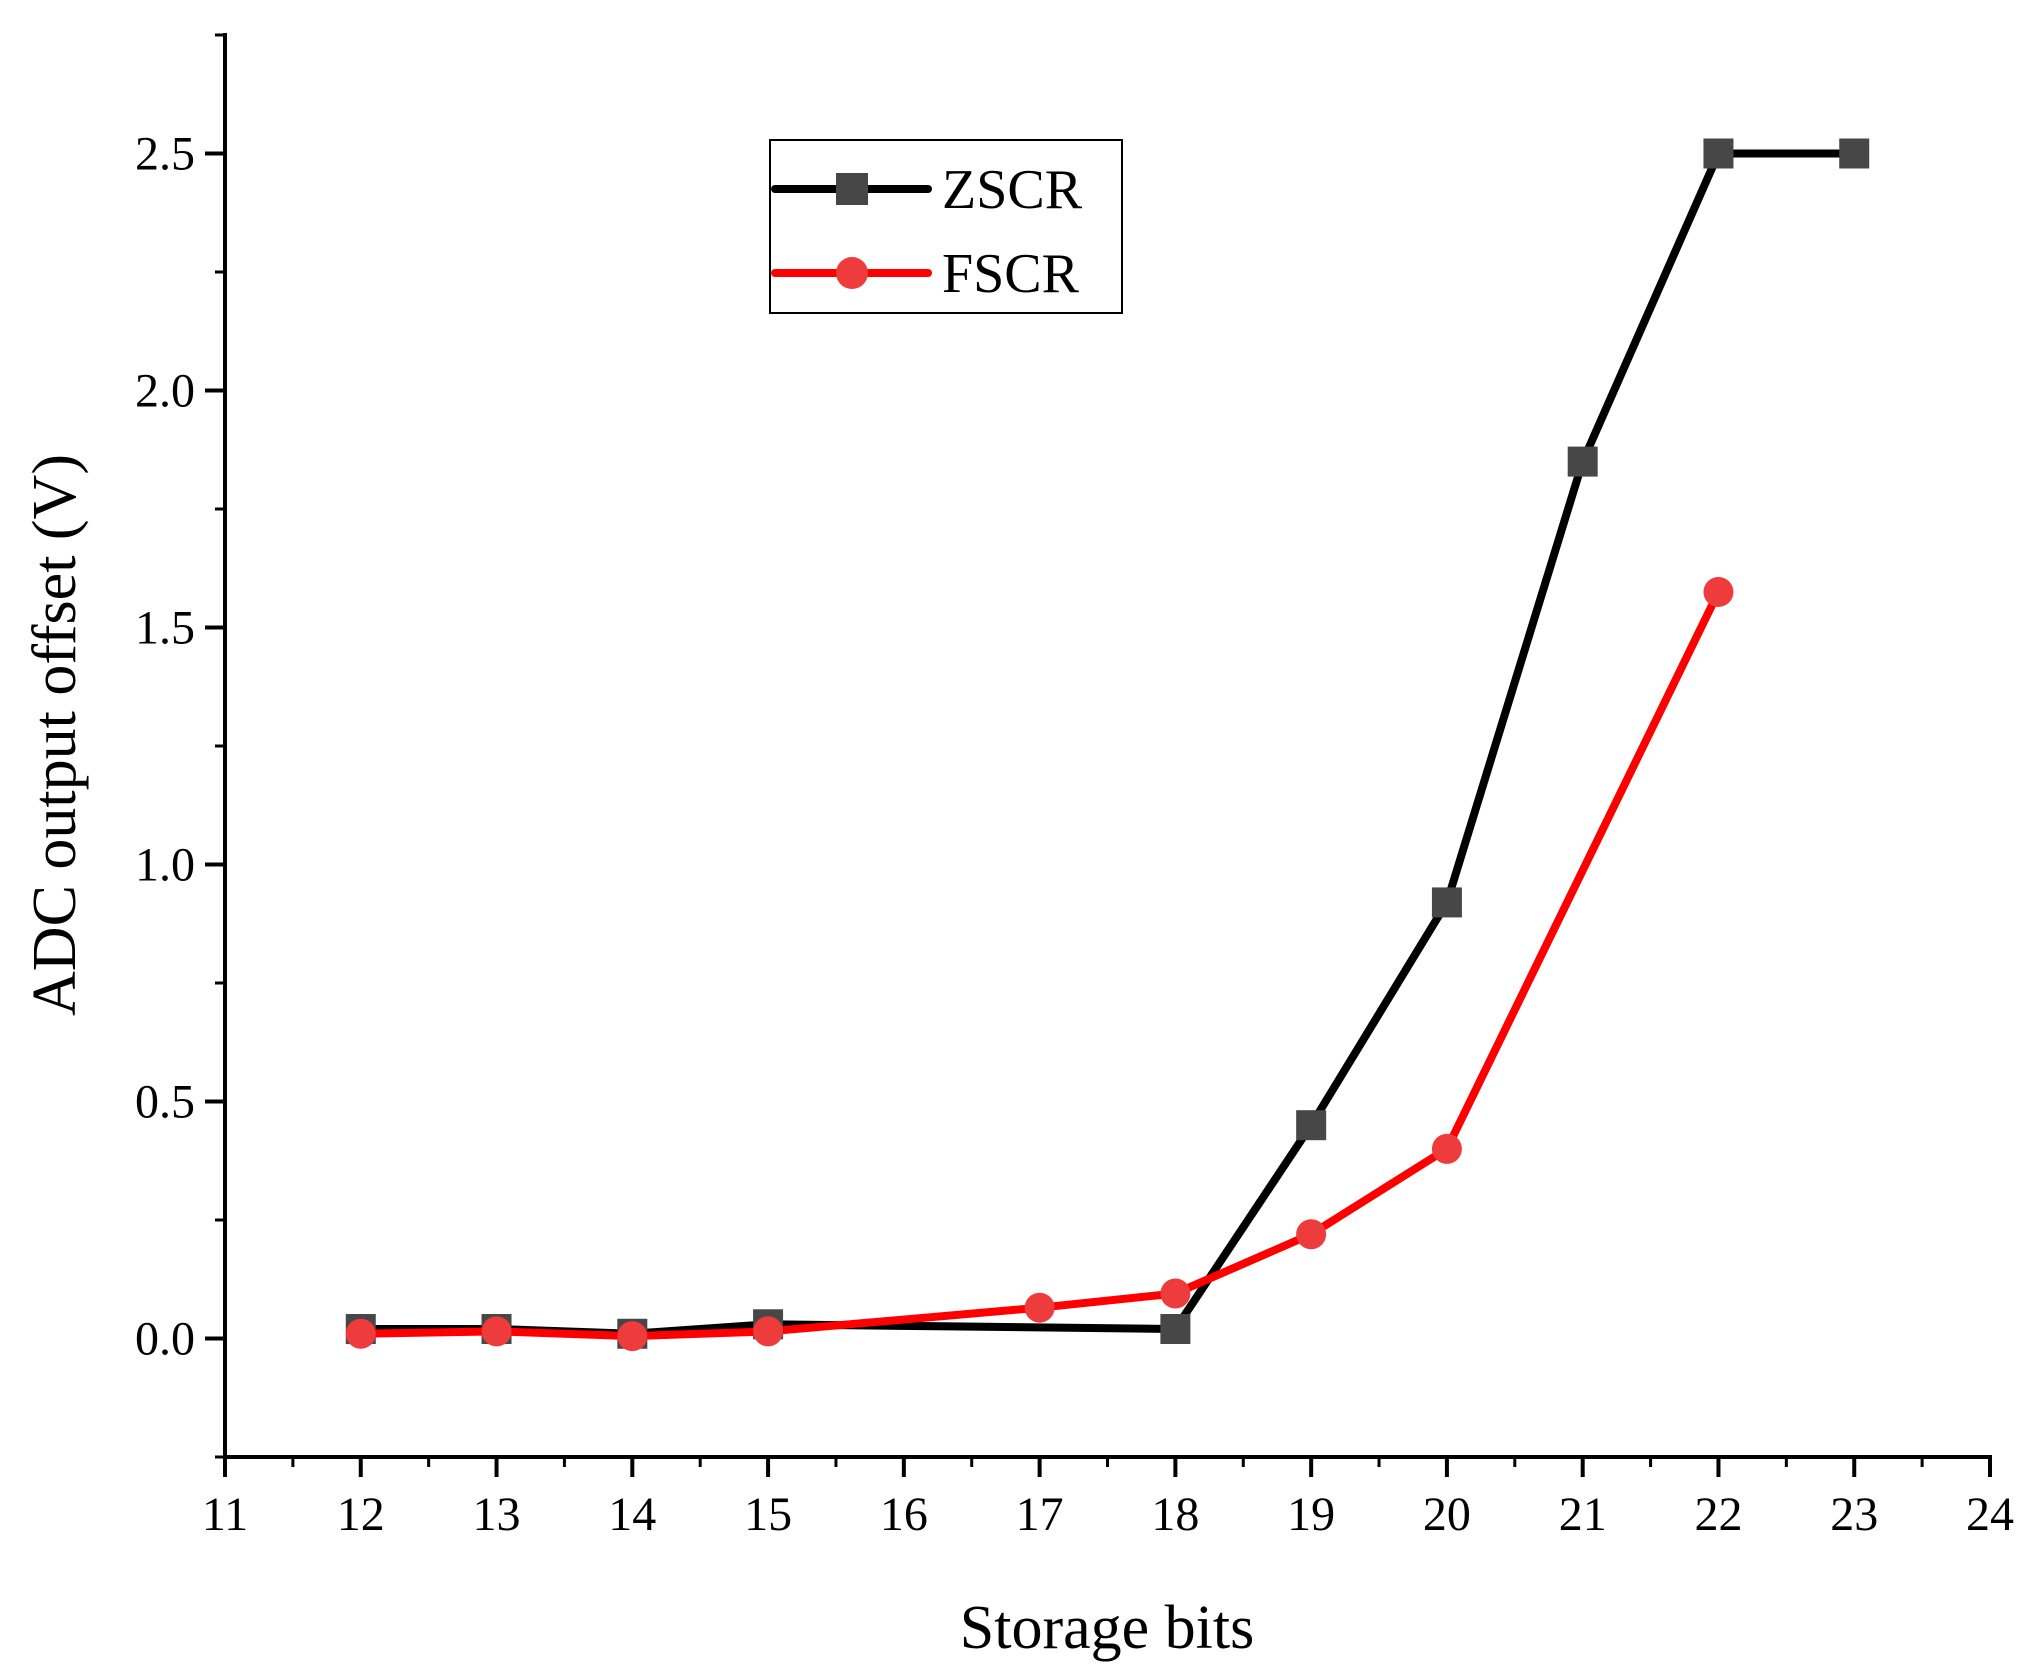 The width and height of the screenshot is (2025, 1669). I want to click on x-tick-label: 17, so click(1040, 1514).